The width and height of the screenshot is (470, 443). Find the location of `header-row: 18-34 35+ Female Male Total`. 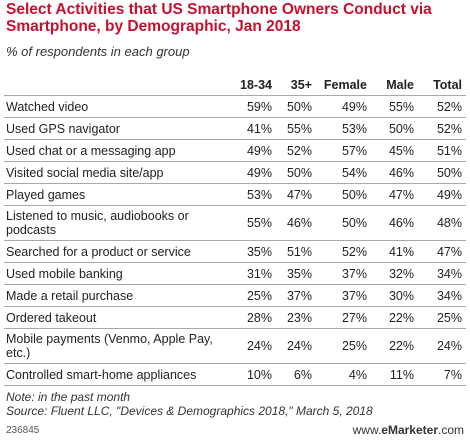

header-row: 18-34 35+ Female Male Total is located at coordinates (235, 82).